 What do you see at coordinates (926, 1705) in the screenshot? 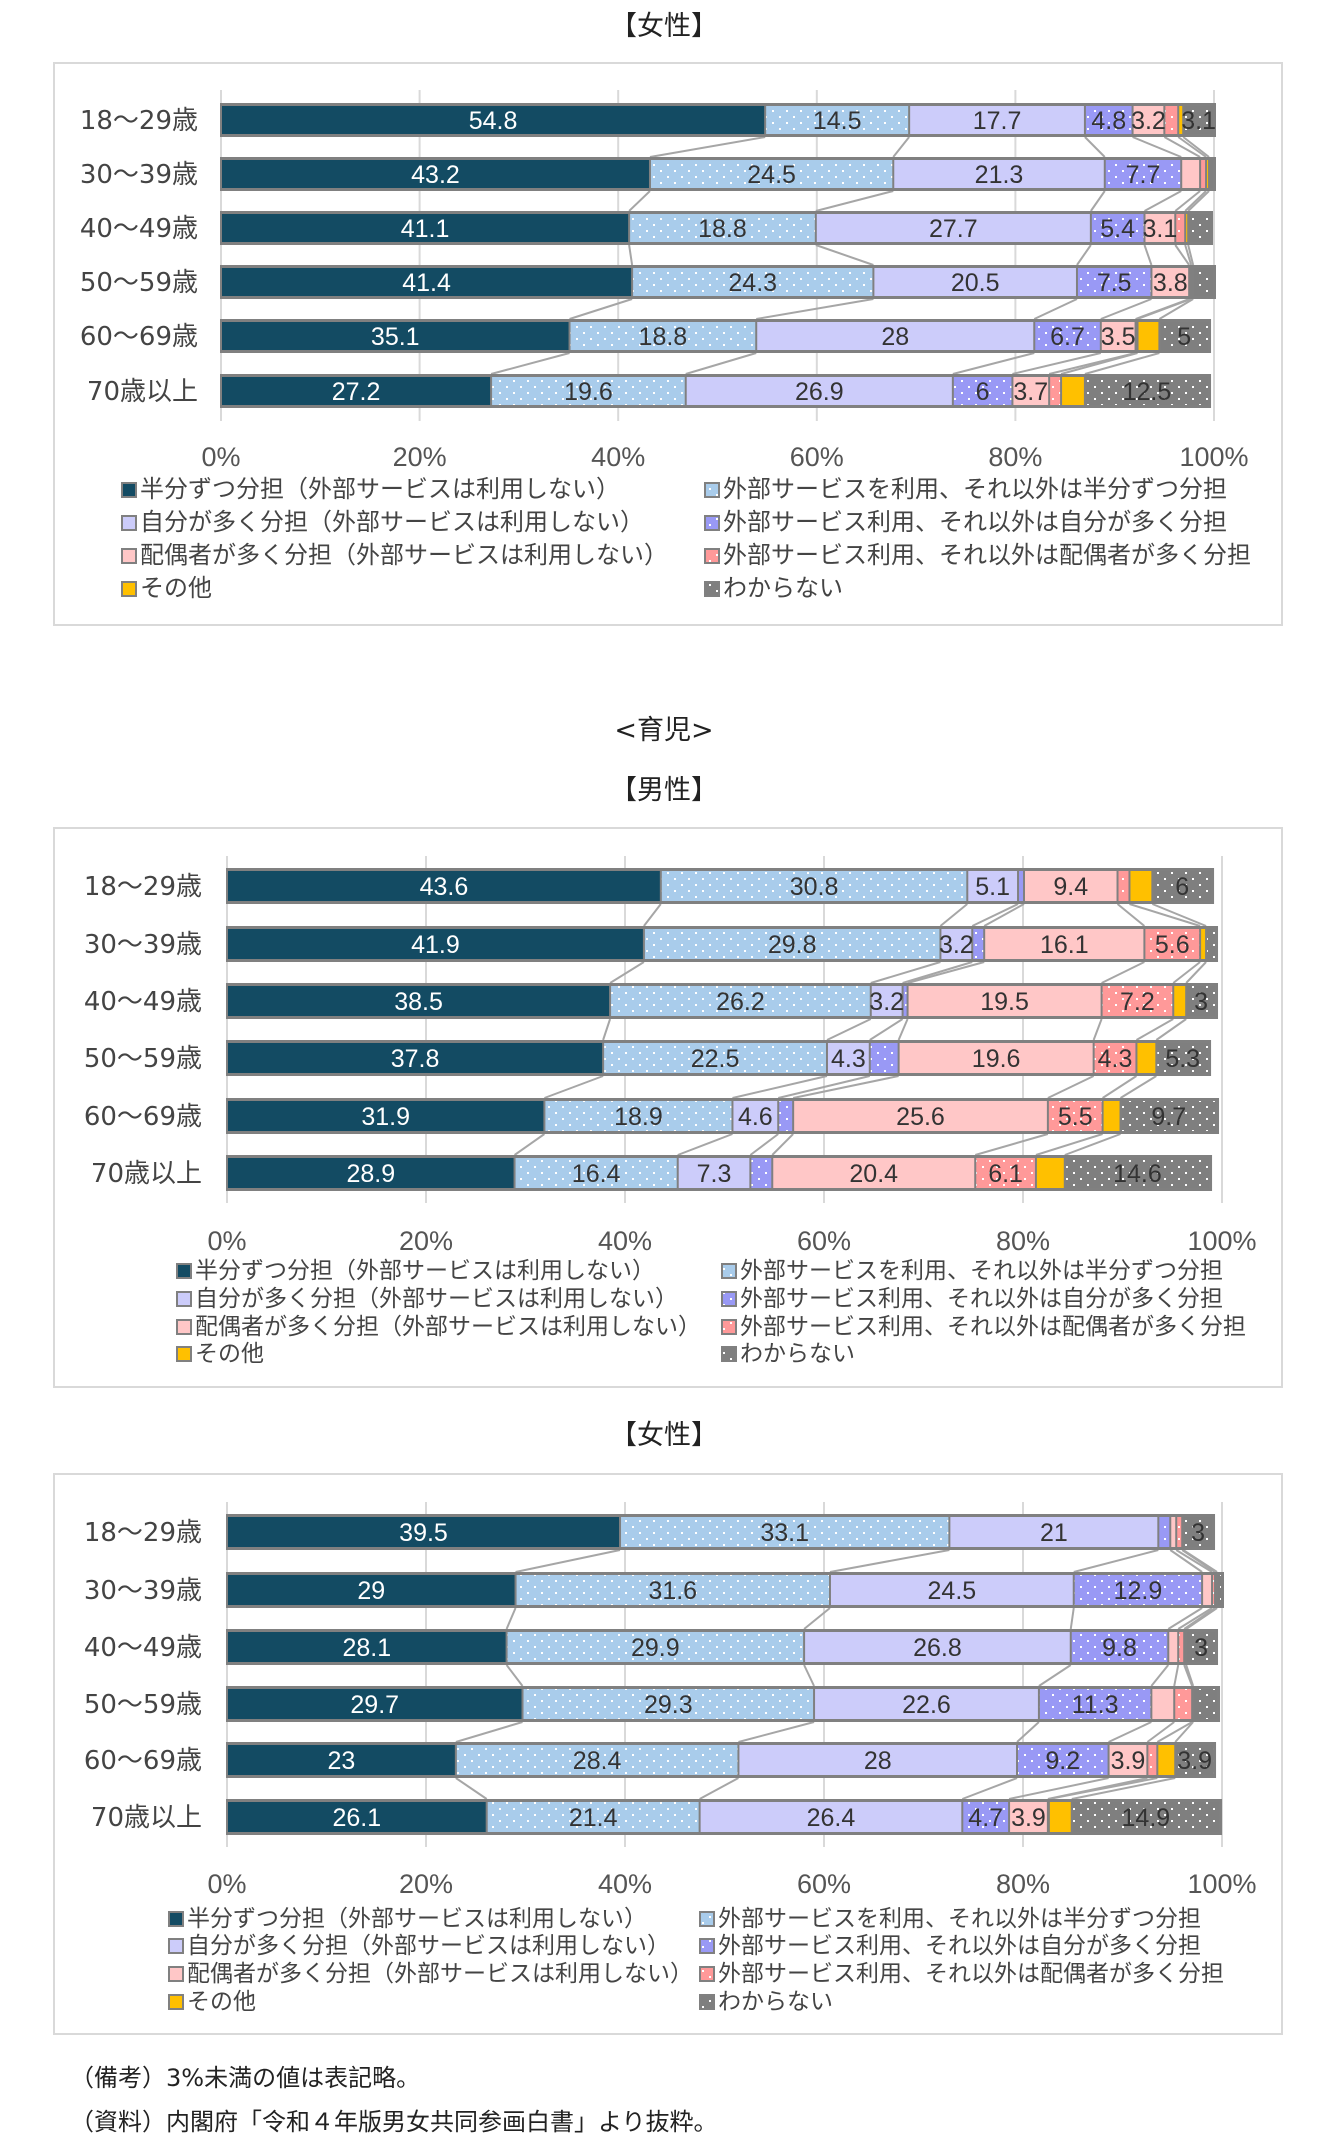
I see `data-label: 22.6` at bounding box center [926, 1705].